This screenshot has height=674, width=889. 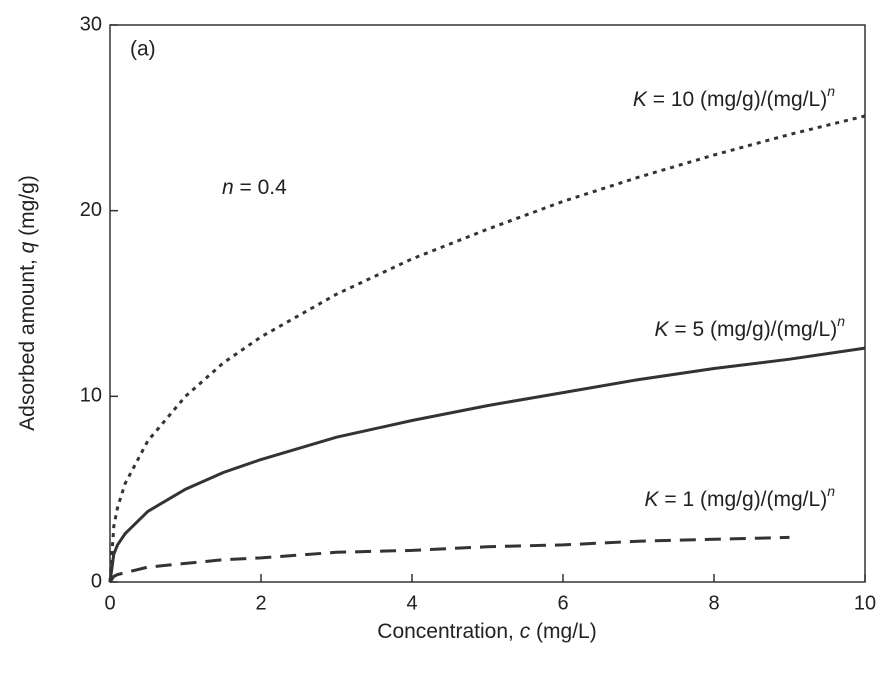 I want to click on x-tick-label: 4, so click(x=411, y=603).